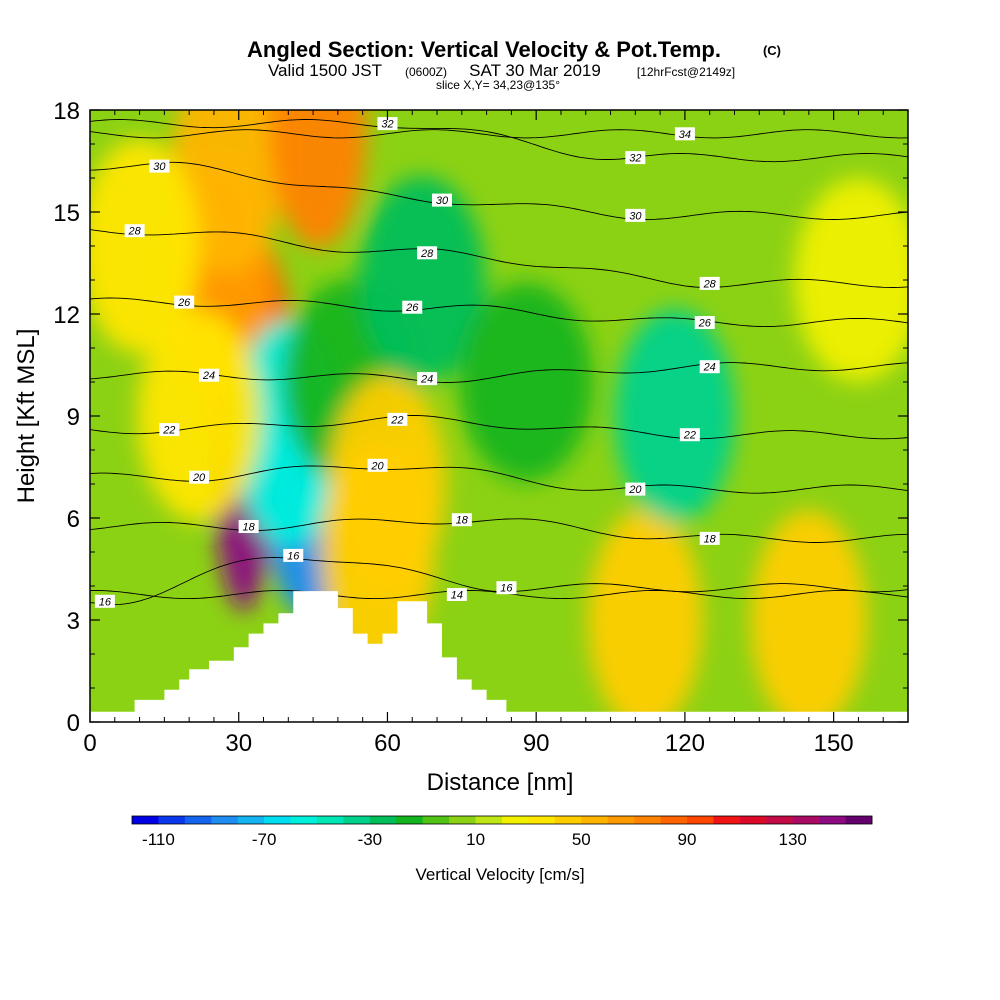 Image resolution: width=1000 pixels, height=1000 pixels. I want to click on x-tick-label: 150, so click(834, 743).